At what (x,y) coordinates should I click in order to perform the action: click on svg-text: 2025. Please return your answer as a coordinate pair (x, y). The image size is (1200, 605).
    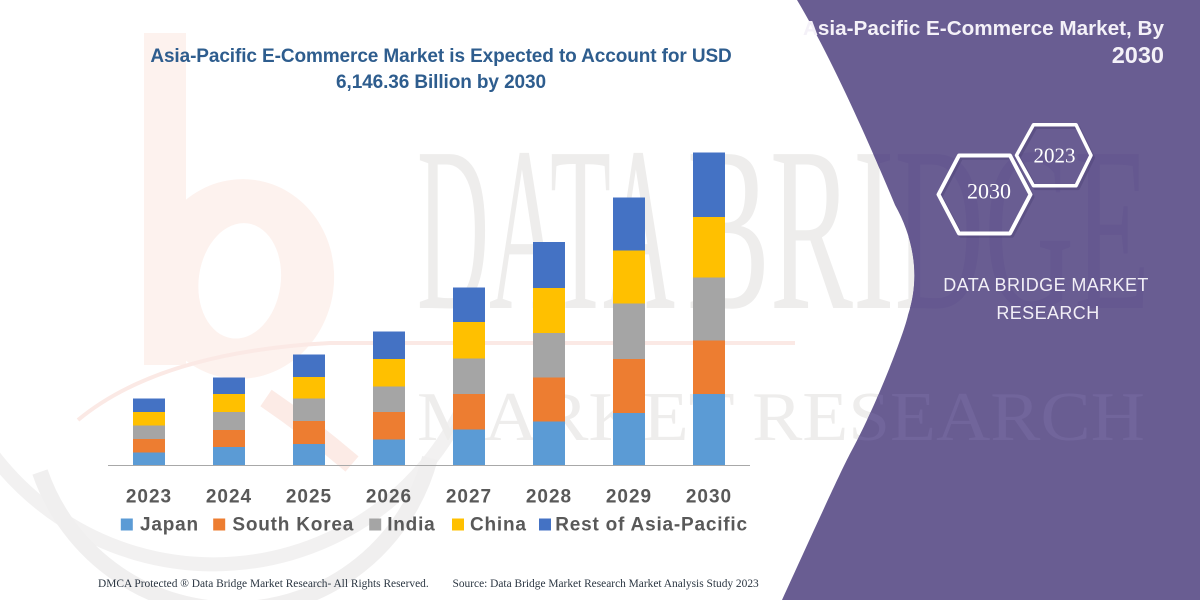
    Looking at the image, I should click on (309, 497).